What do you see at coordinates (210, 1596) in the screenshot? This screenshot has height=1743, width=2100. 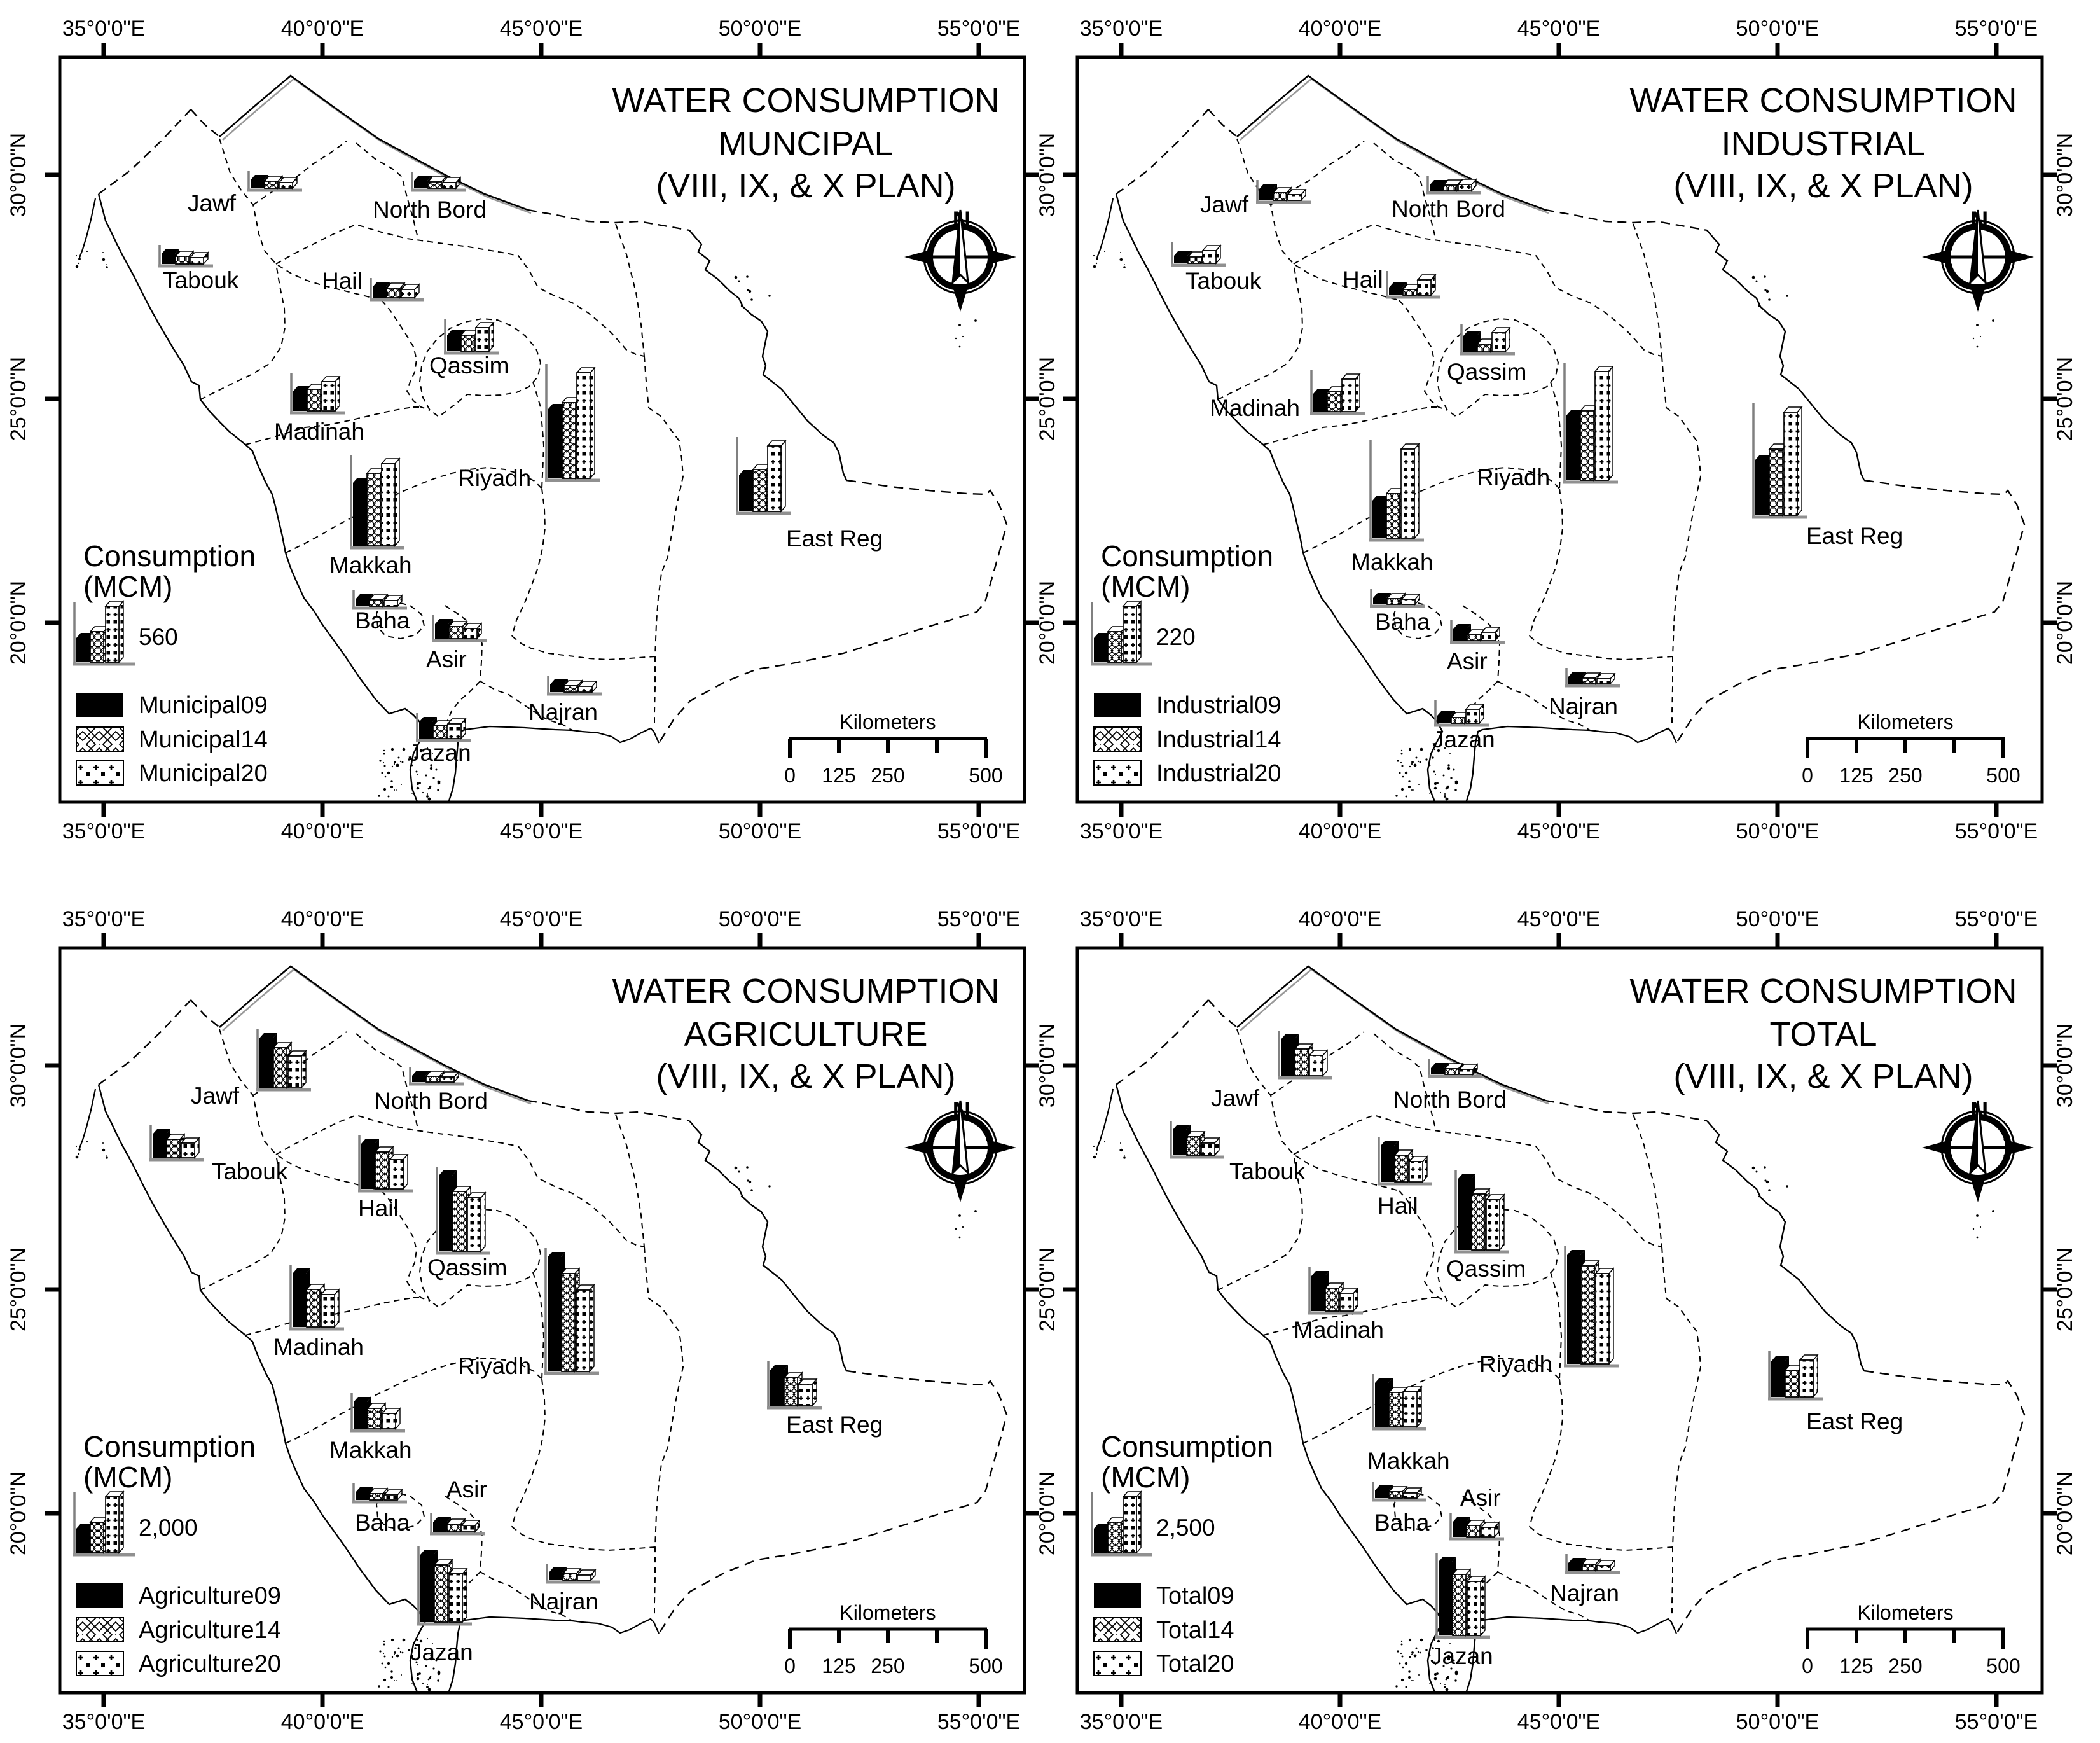 I see `svg-text: Agriculture09` at bounding box center [210, 1596].